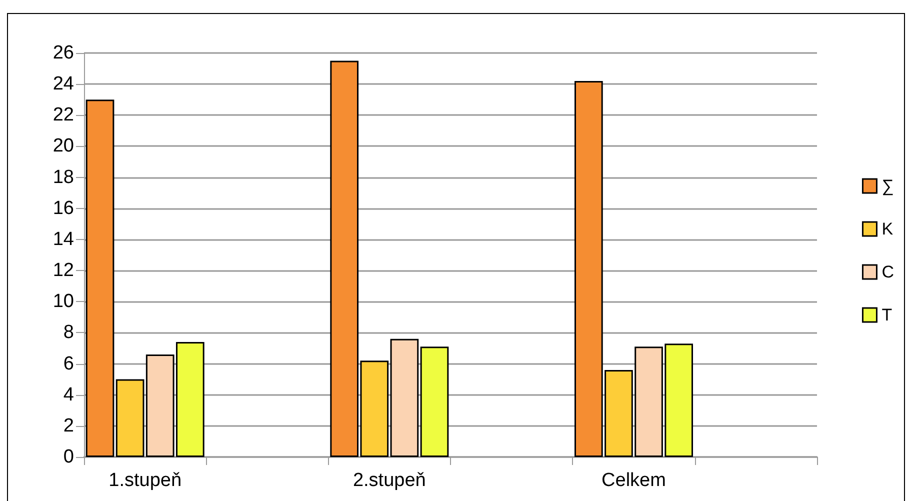 Image resolution: width=907 pixels, height=501 pixels. I want to click on legend-label: ∑, so click(888, 186).